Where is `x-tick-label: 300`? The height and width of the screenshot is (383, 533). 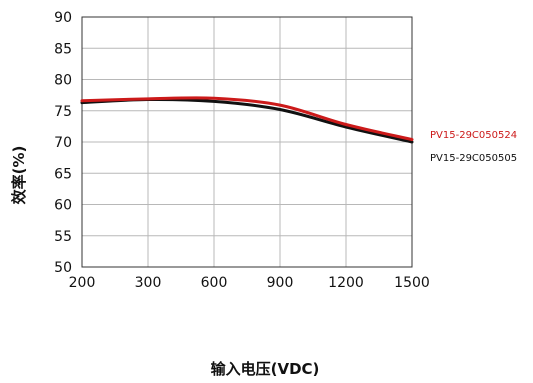 x-tick-label: 300 is located at coordinates (148, 283).